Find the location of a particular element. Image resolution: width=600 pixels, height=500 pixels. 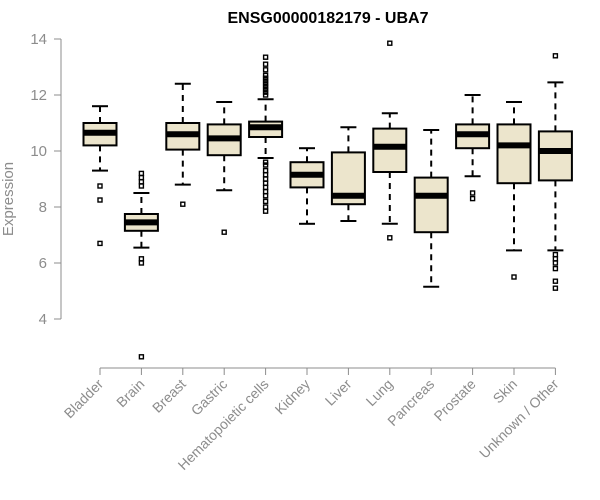

y-tick-label: 10 is located at coordinates (38, 151).